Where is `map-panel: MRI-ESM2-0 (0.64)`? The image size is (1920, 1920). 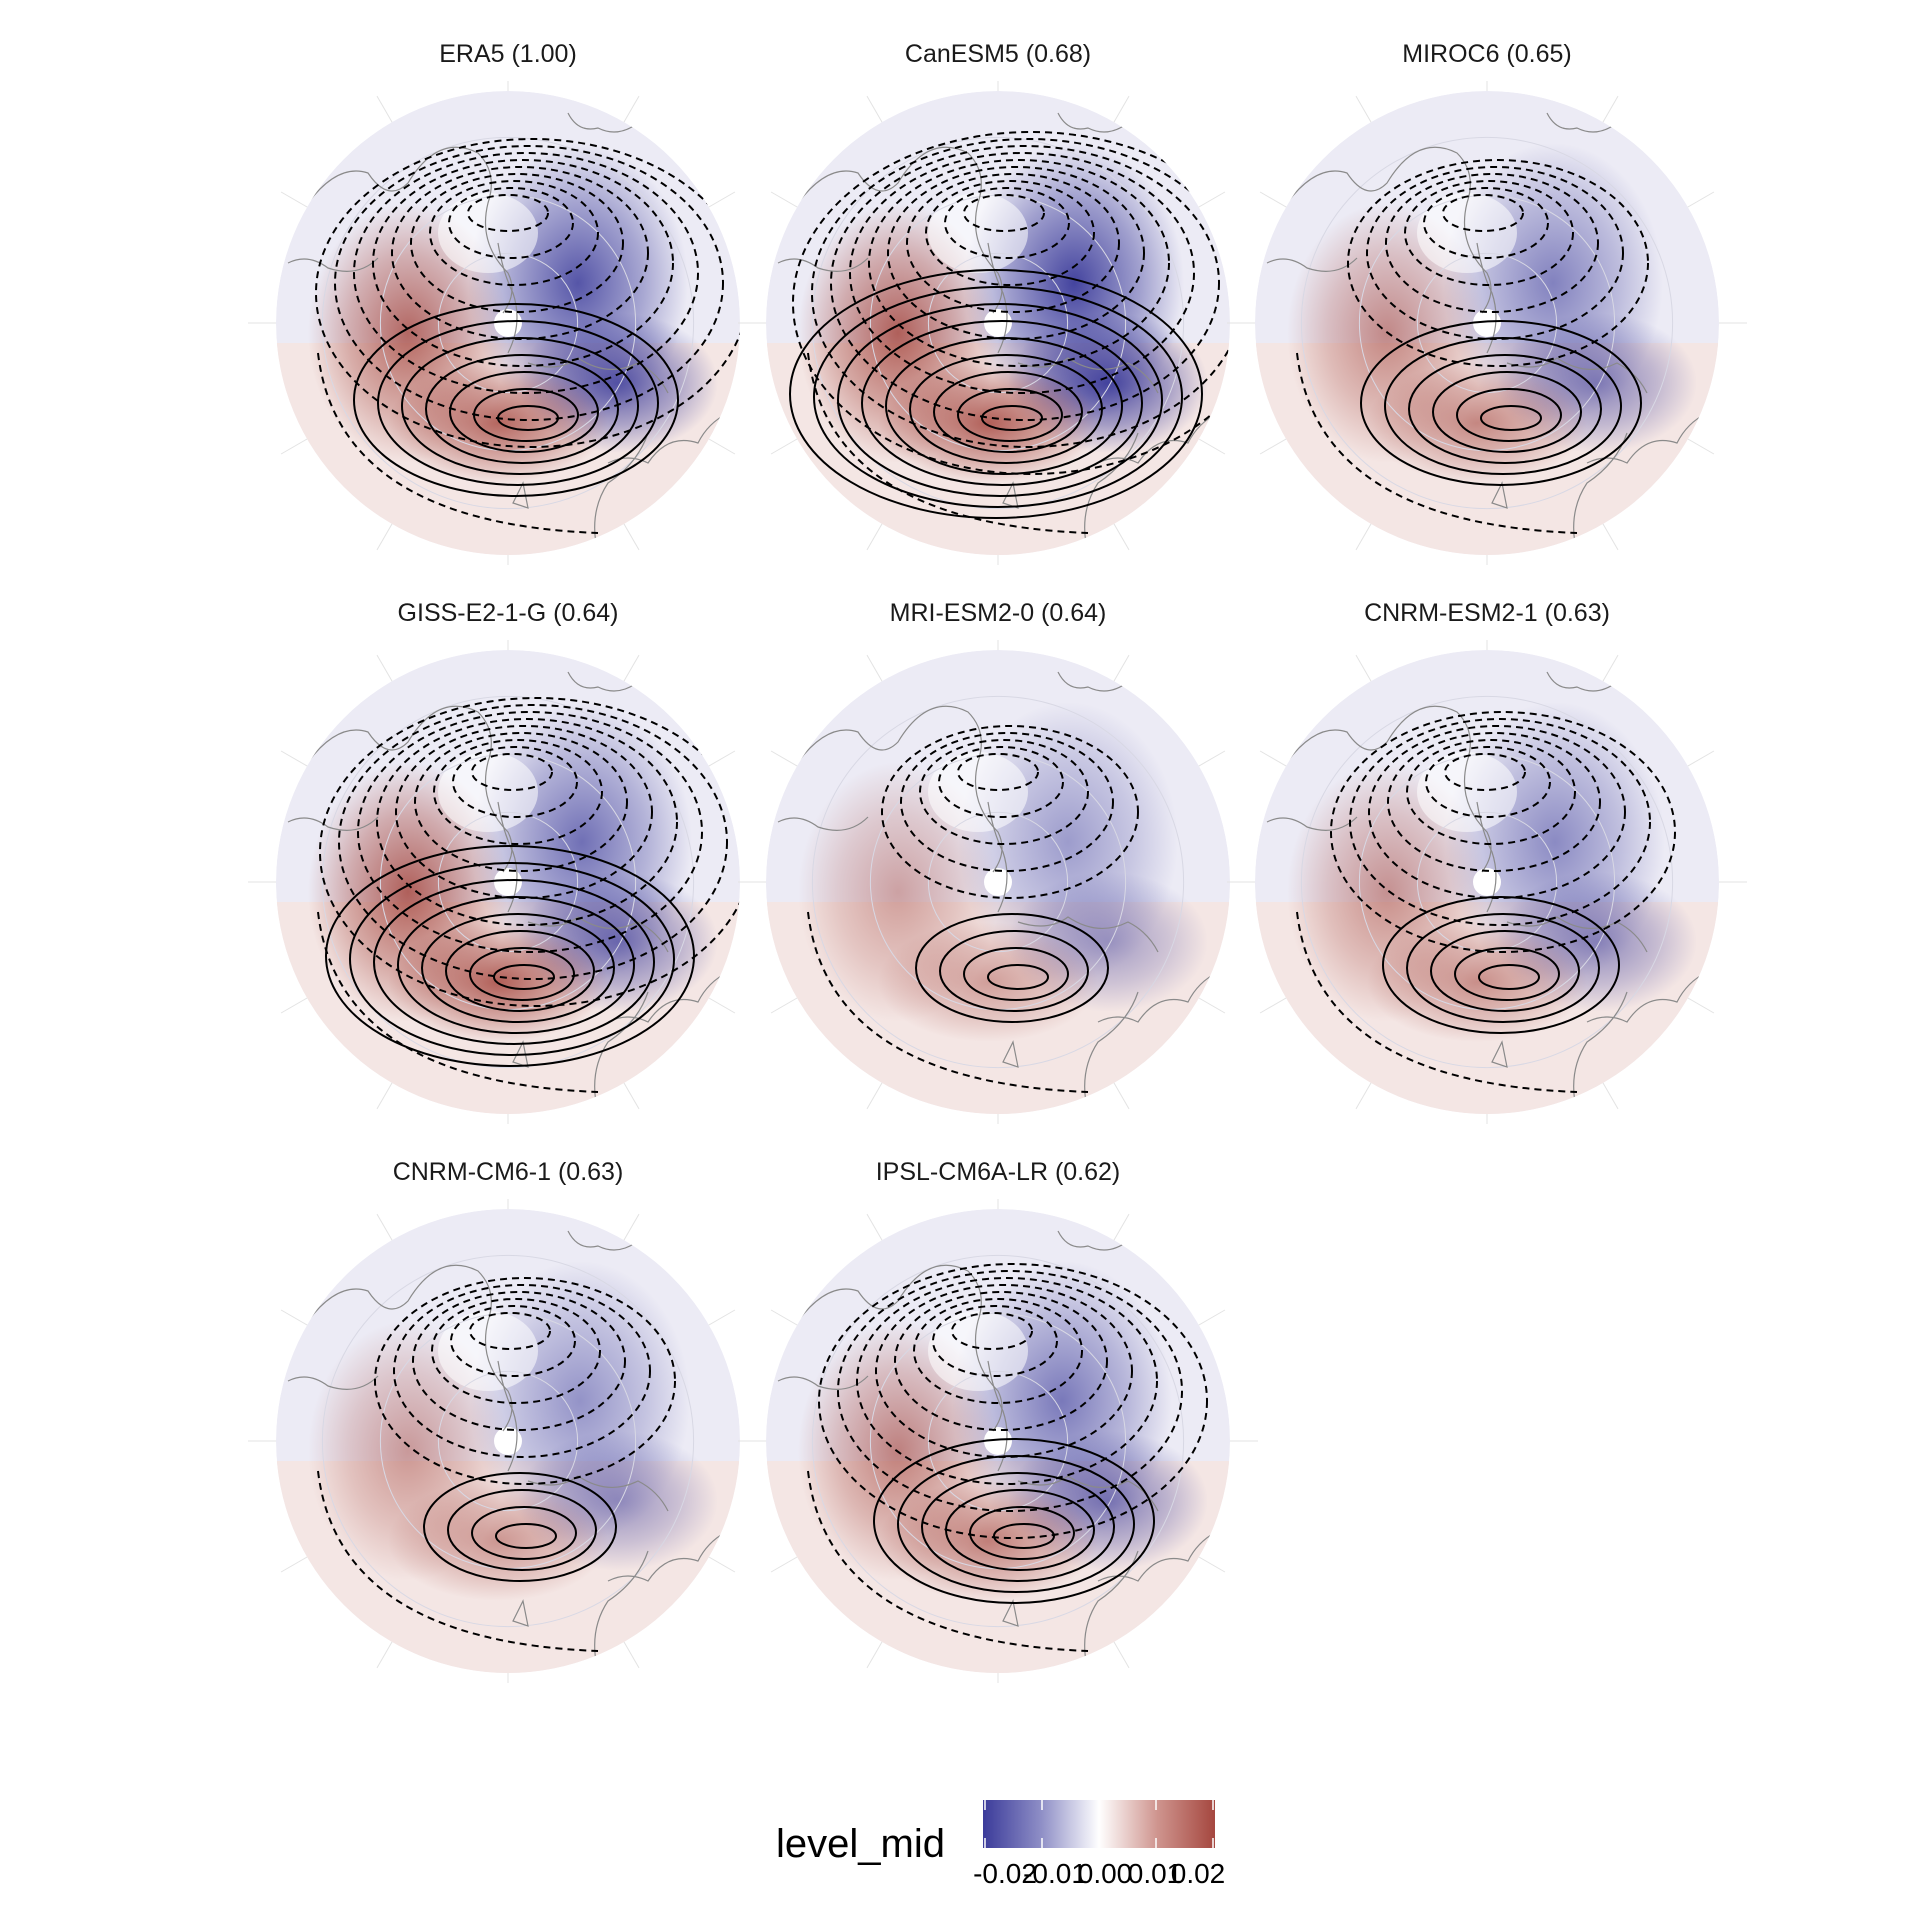 map-panel: MRI-ESM2-0 (0.64) is located at coordinates (998, 861).